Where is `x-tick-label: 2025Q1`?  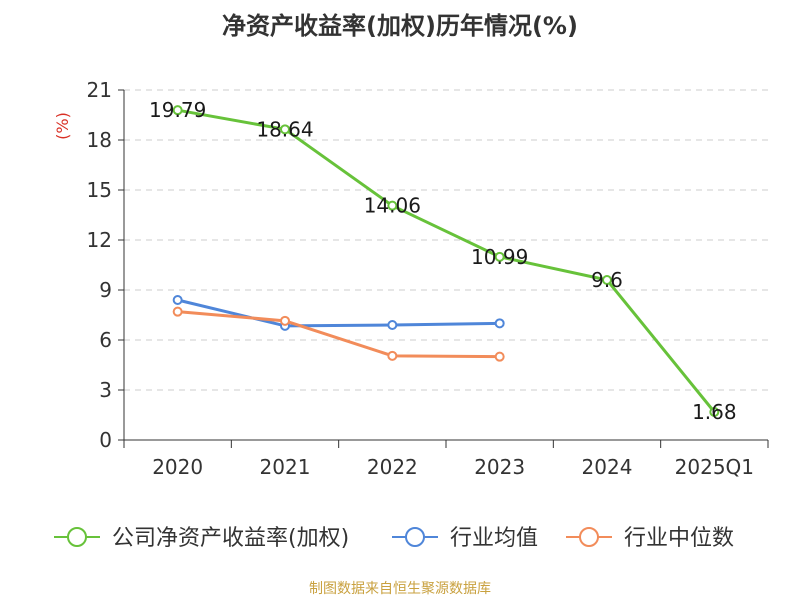
x-tick-label: 2025Q1 is located at coordinates (714, 467).